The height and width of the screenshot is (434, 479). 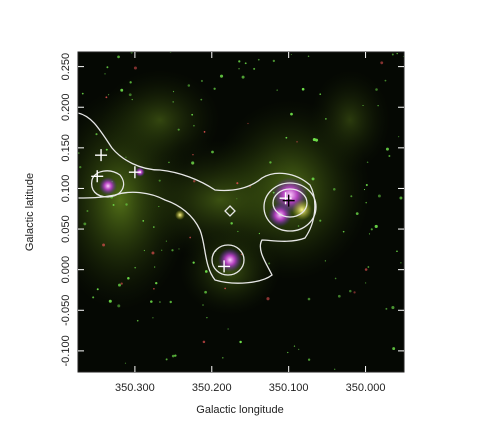 I want to click on y-tick-label: -0.100, so click(x=66, y=350).